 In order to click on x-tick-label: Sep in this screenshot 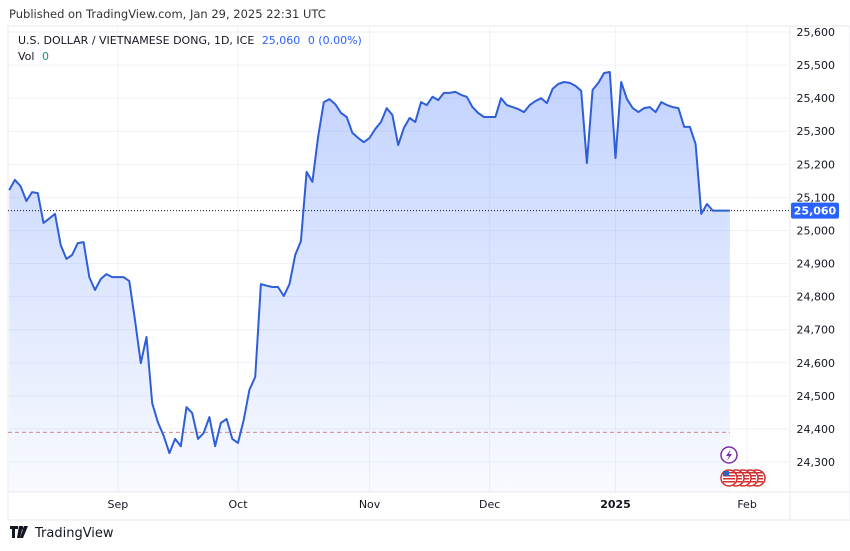, I will do `click(118, 504)`.